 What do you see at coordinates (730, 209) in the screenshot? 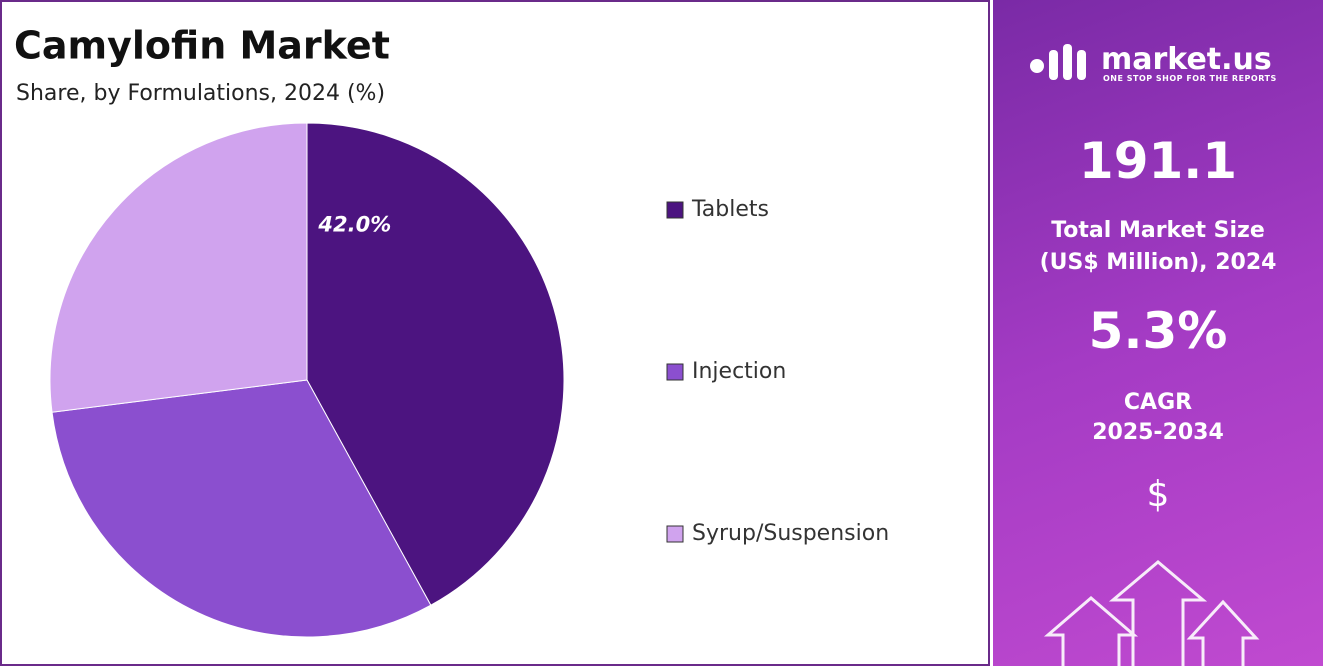
I see `legend-label: Tablets` at bounding box center [730, 209].